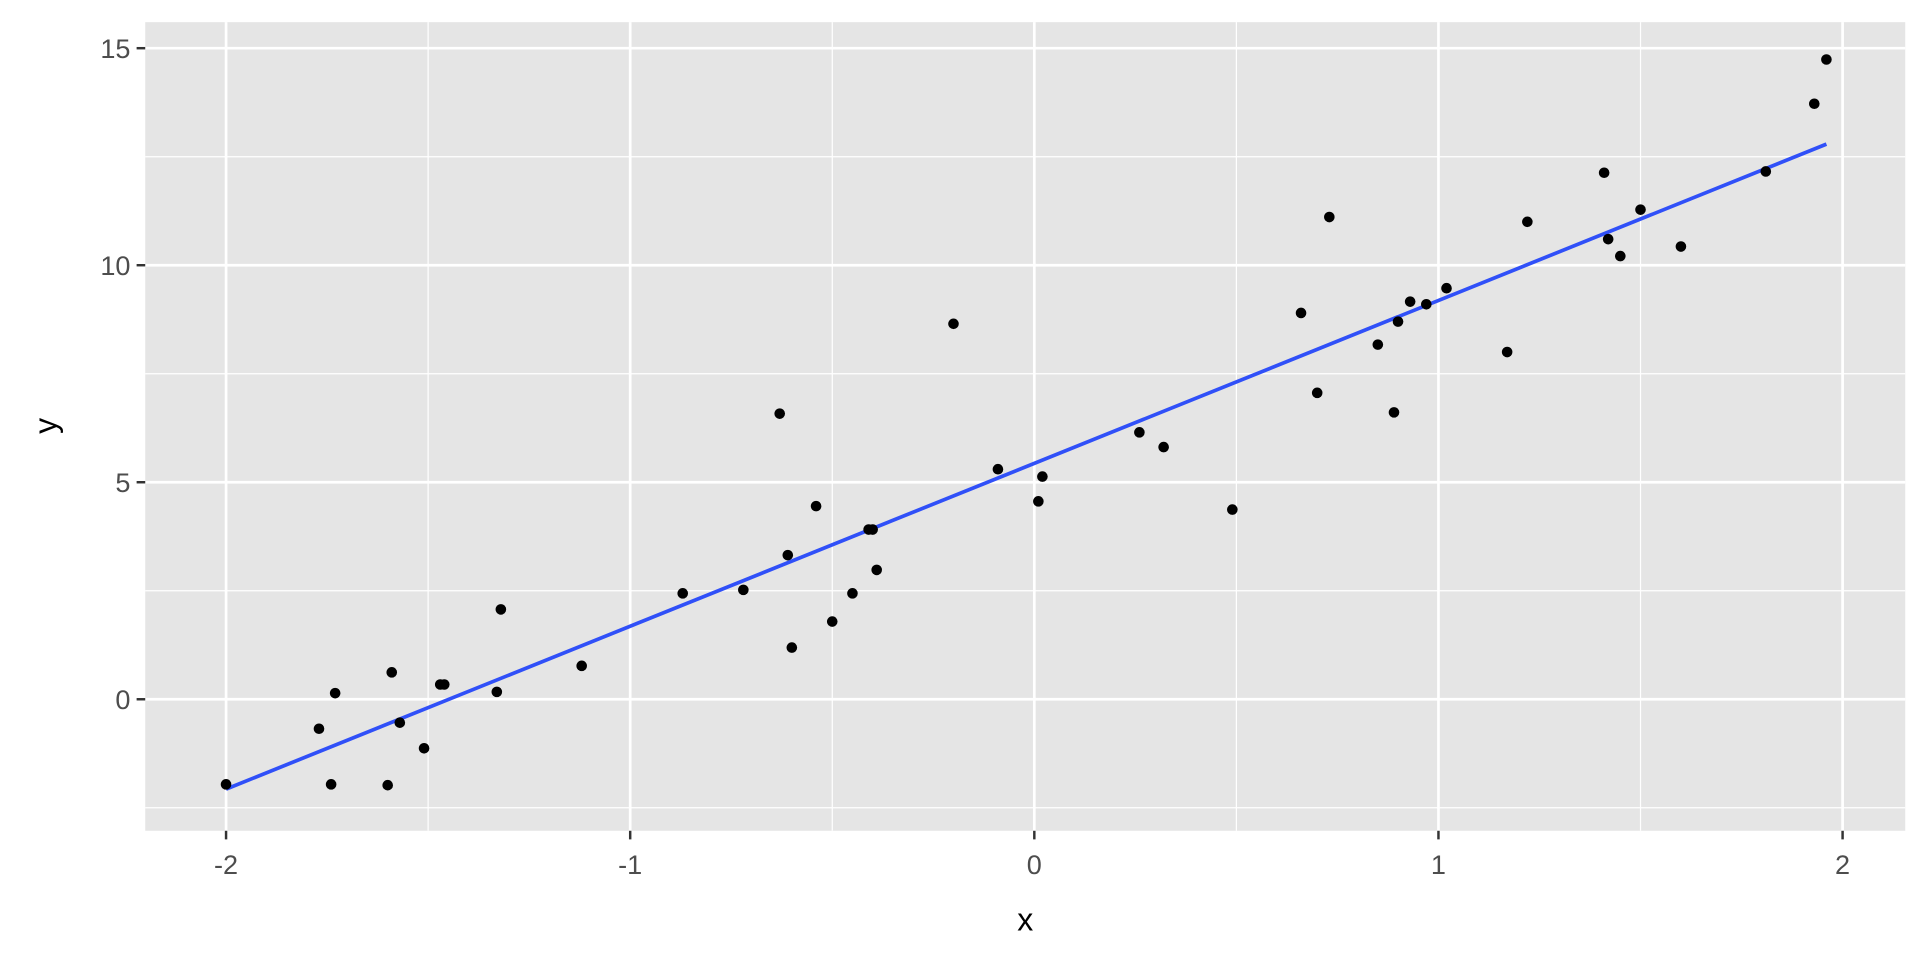 The width and height of the screenshot is (1920, 960). I want to click on y-tick-label: 0, so click(122, 699).